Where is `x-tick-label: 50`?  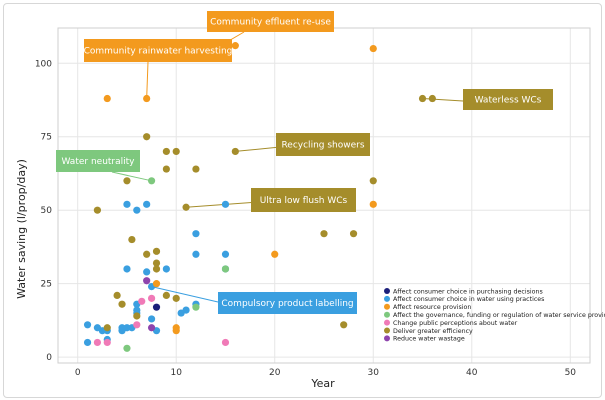 x-tick-label: 50 is located at coordinates (571, 373).